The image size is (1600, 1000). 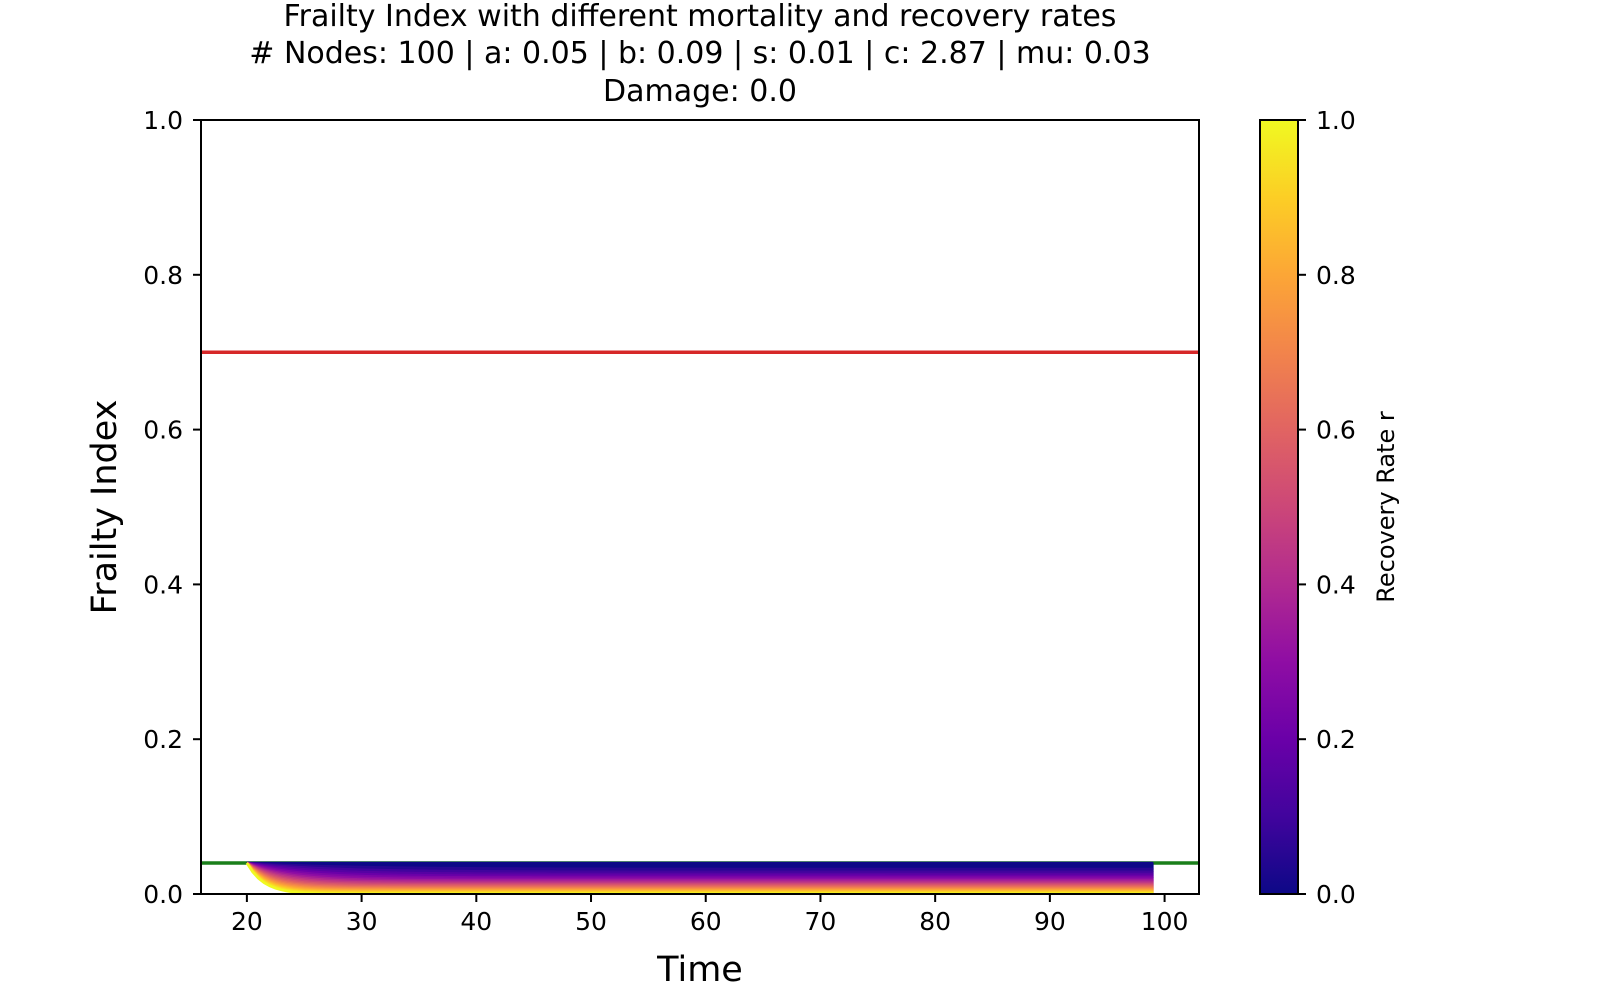 What do you see at coordinates (1327, 507) in the screenshot?
I see `colorbar-axis: 0.0 0.2 0.4 0.6 0.8 1.0` at bounding box center [1327, 507].